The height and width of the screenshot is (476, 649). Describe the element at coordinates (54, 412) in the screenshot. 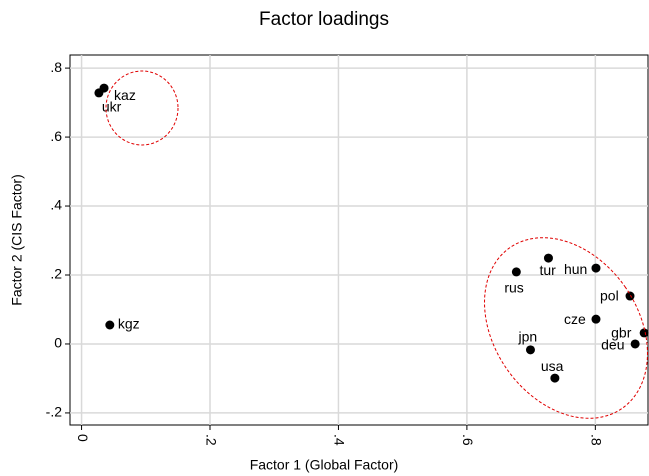

I see `y-tick-label: -.2` at that location.